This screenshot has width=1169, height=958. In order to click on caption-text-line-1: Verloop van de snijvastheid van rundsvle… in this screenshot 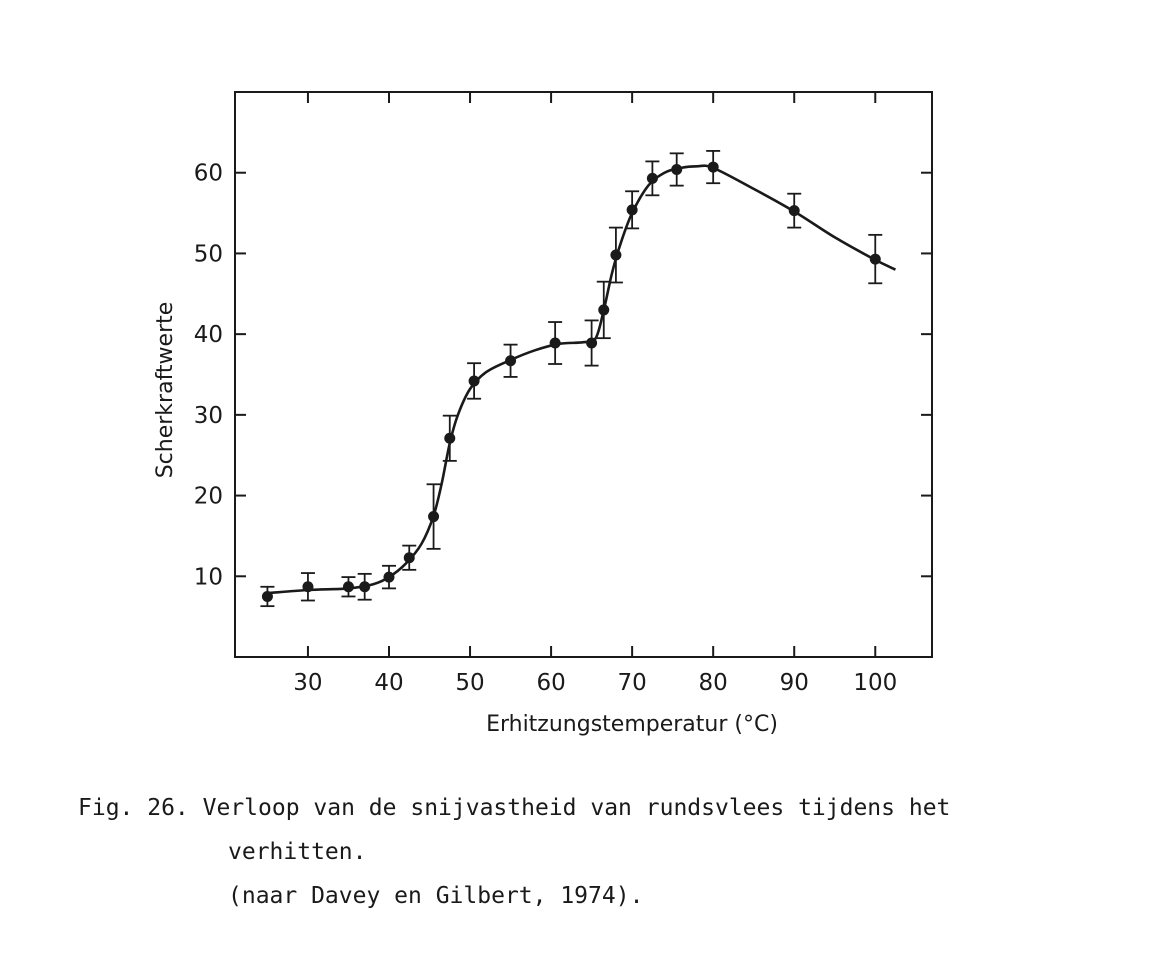, I will do `click(576, 808)`.